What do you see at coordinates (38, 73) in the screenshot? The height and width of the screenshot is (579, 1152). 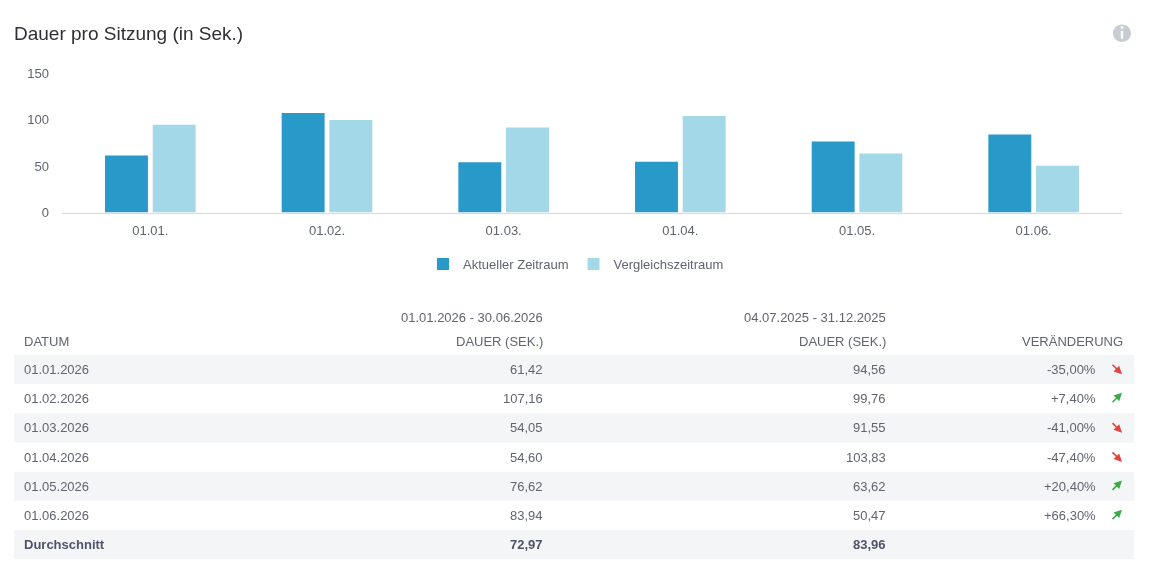 I see `y-tick-label: 150` at bounding box center [38, 73].